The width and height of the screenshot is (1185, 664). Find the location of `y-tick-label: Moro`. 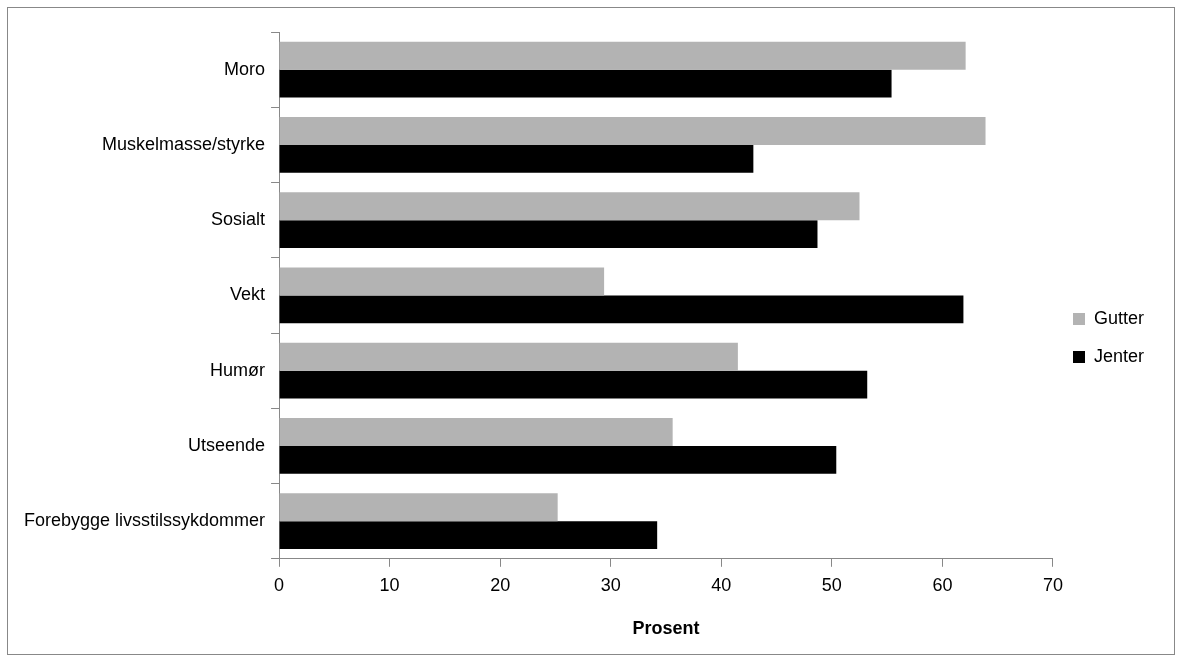

y-tick-label: Moro is located at coordinates (245, 68).